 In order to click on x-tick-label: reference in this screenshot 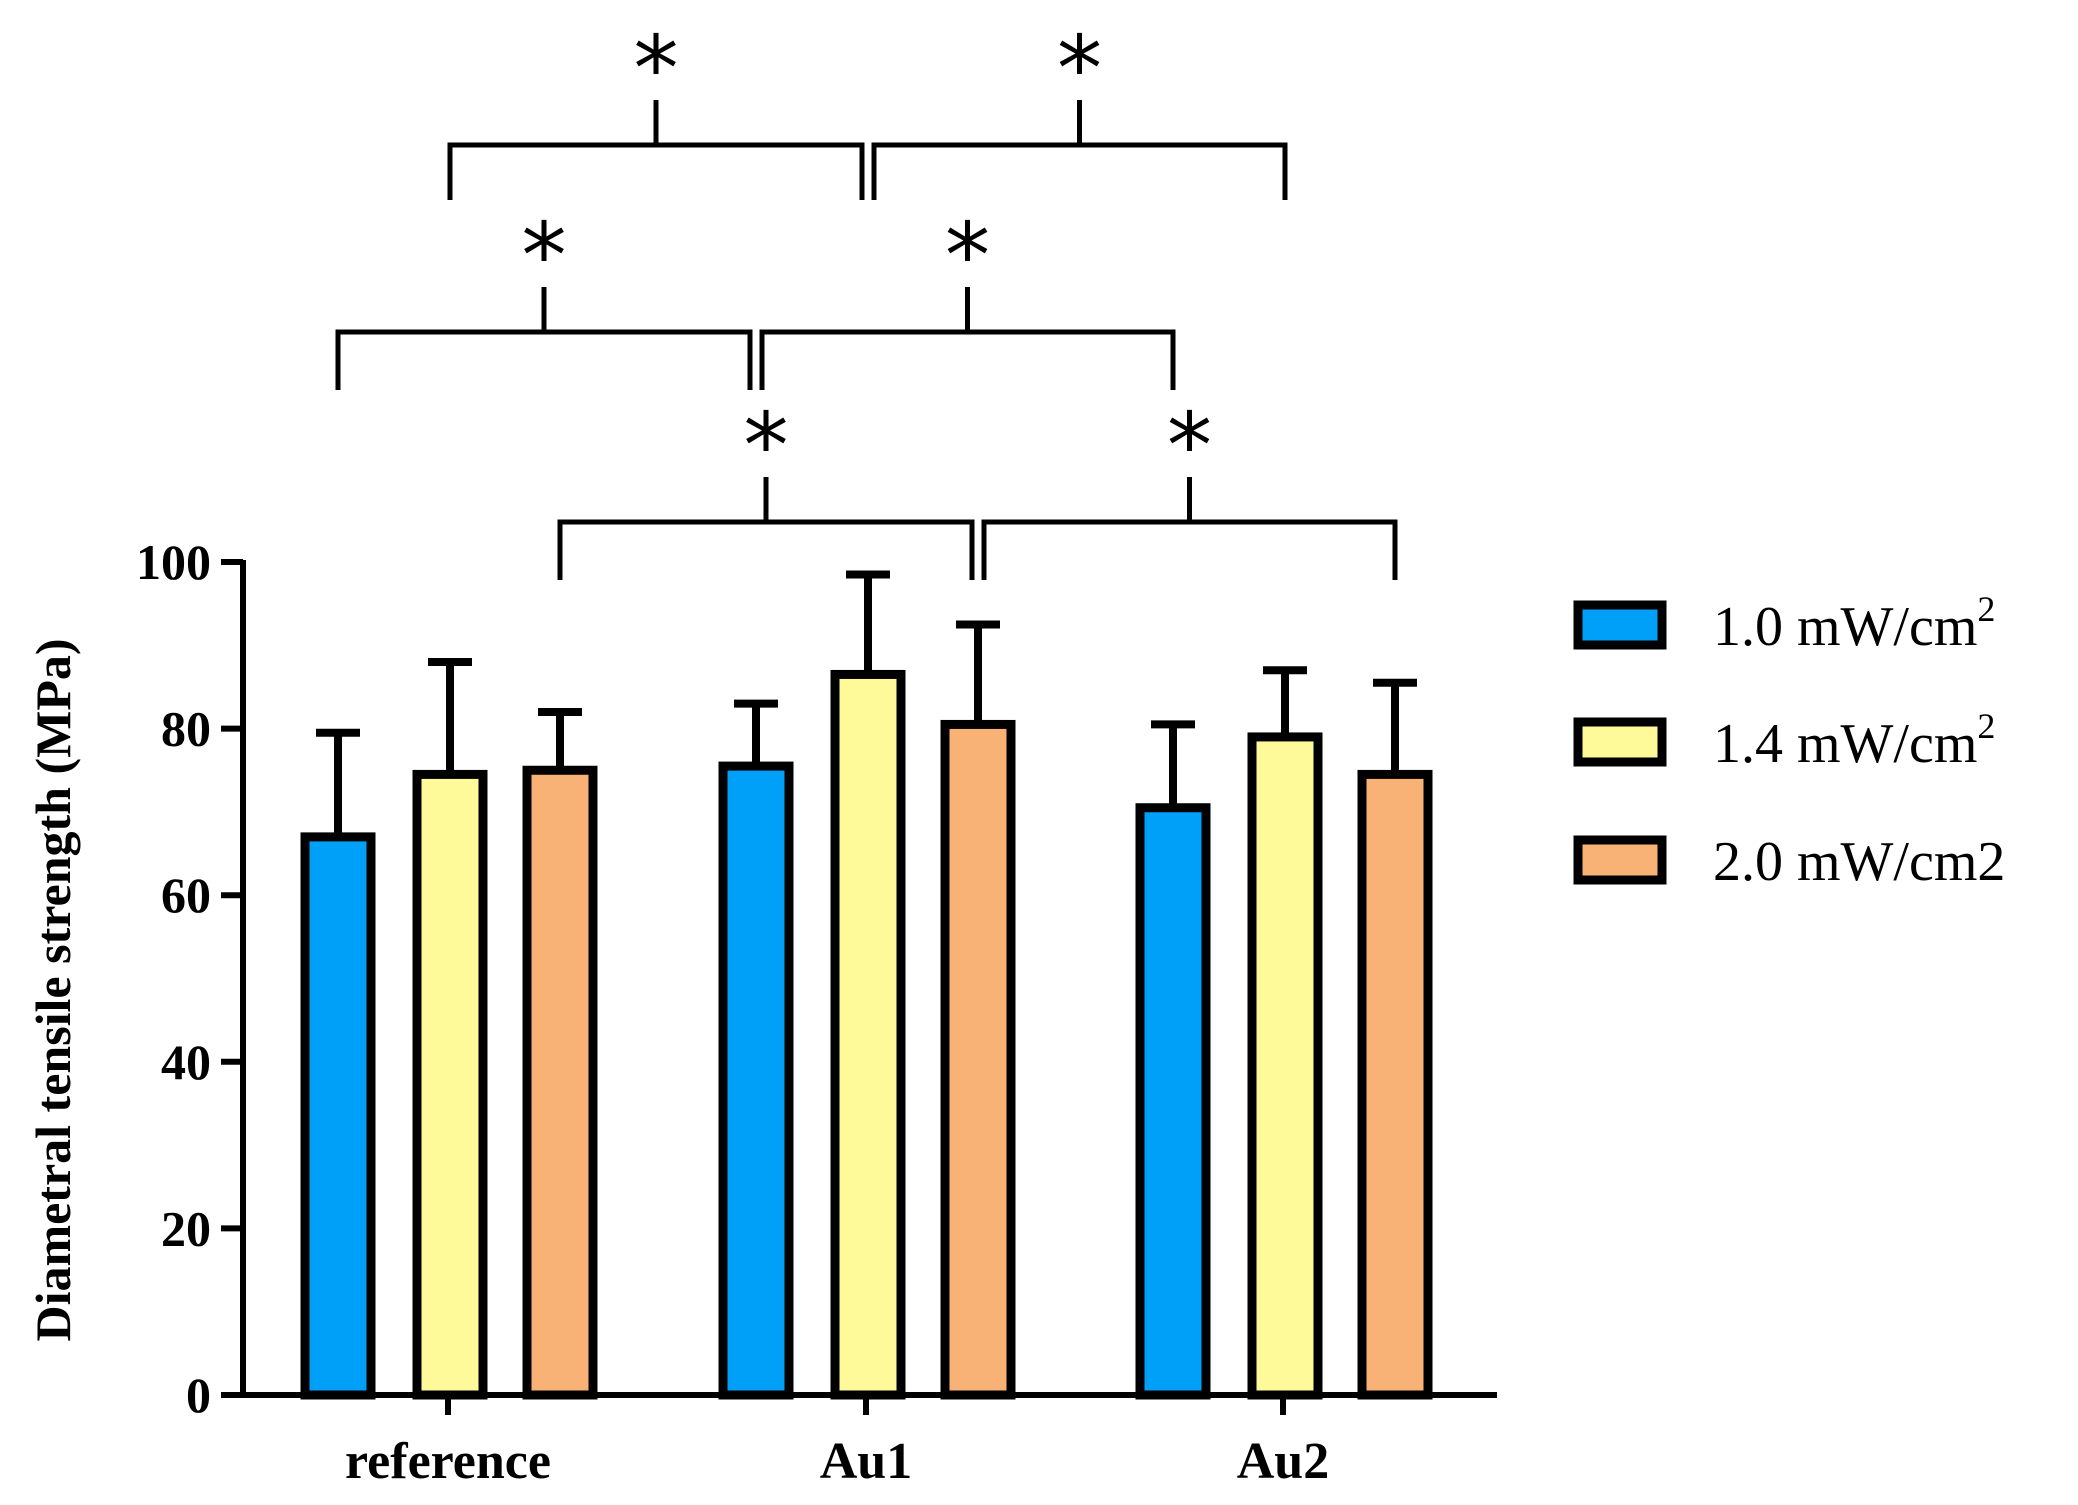, I will do `click(448, 1461)`.